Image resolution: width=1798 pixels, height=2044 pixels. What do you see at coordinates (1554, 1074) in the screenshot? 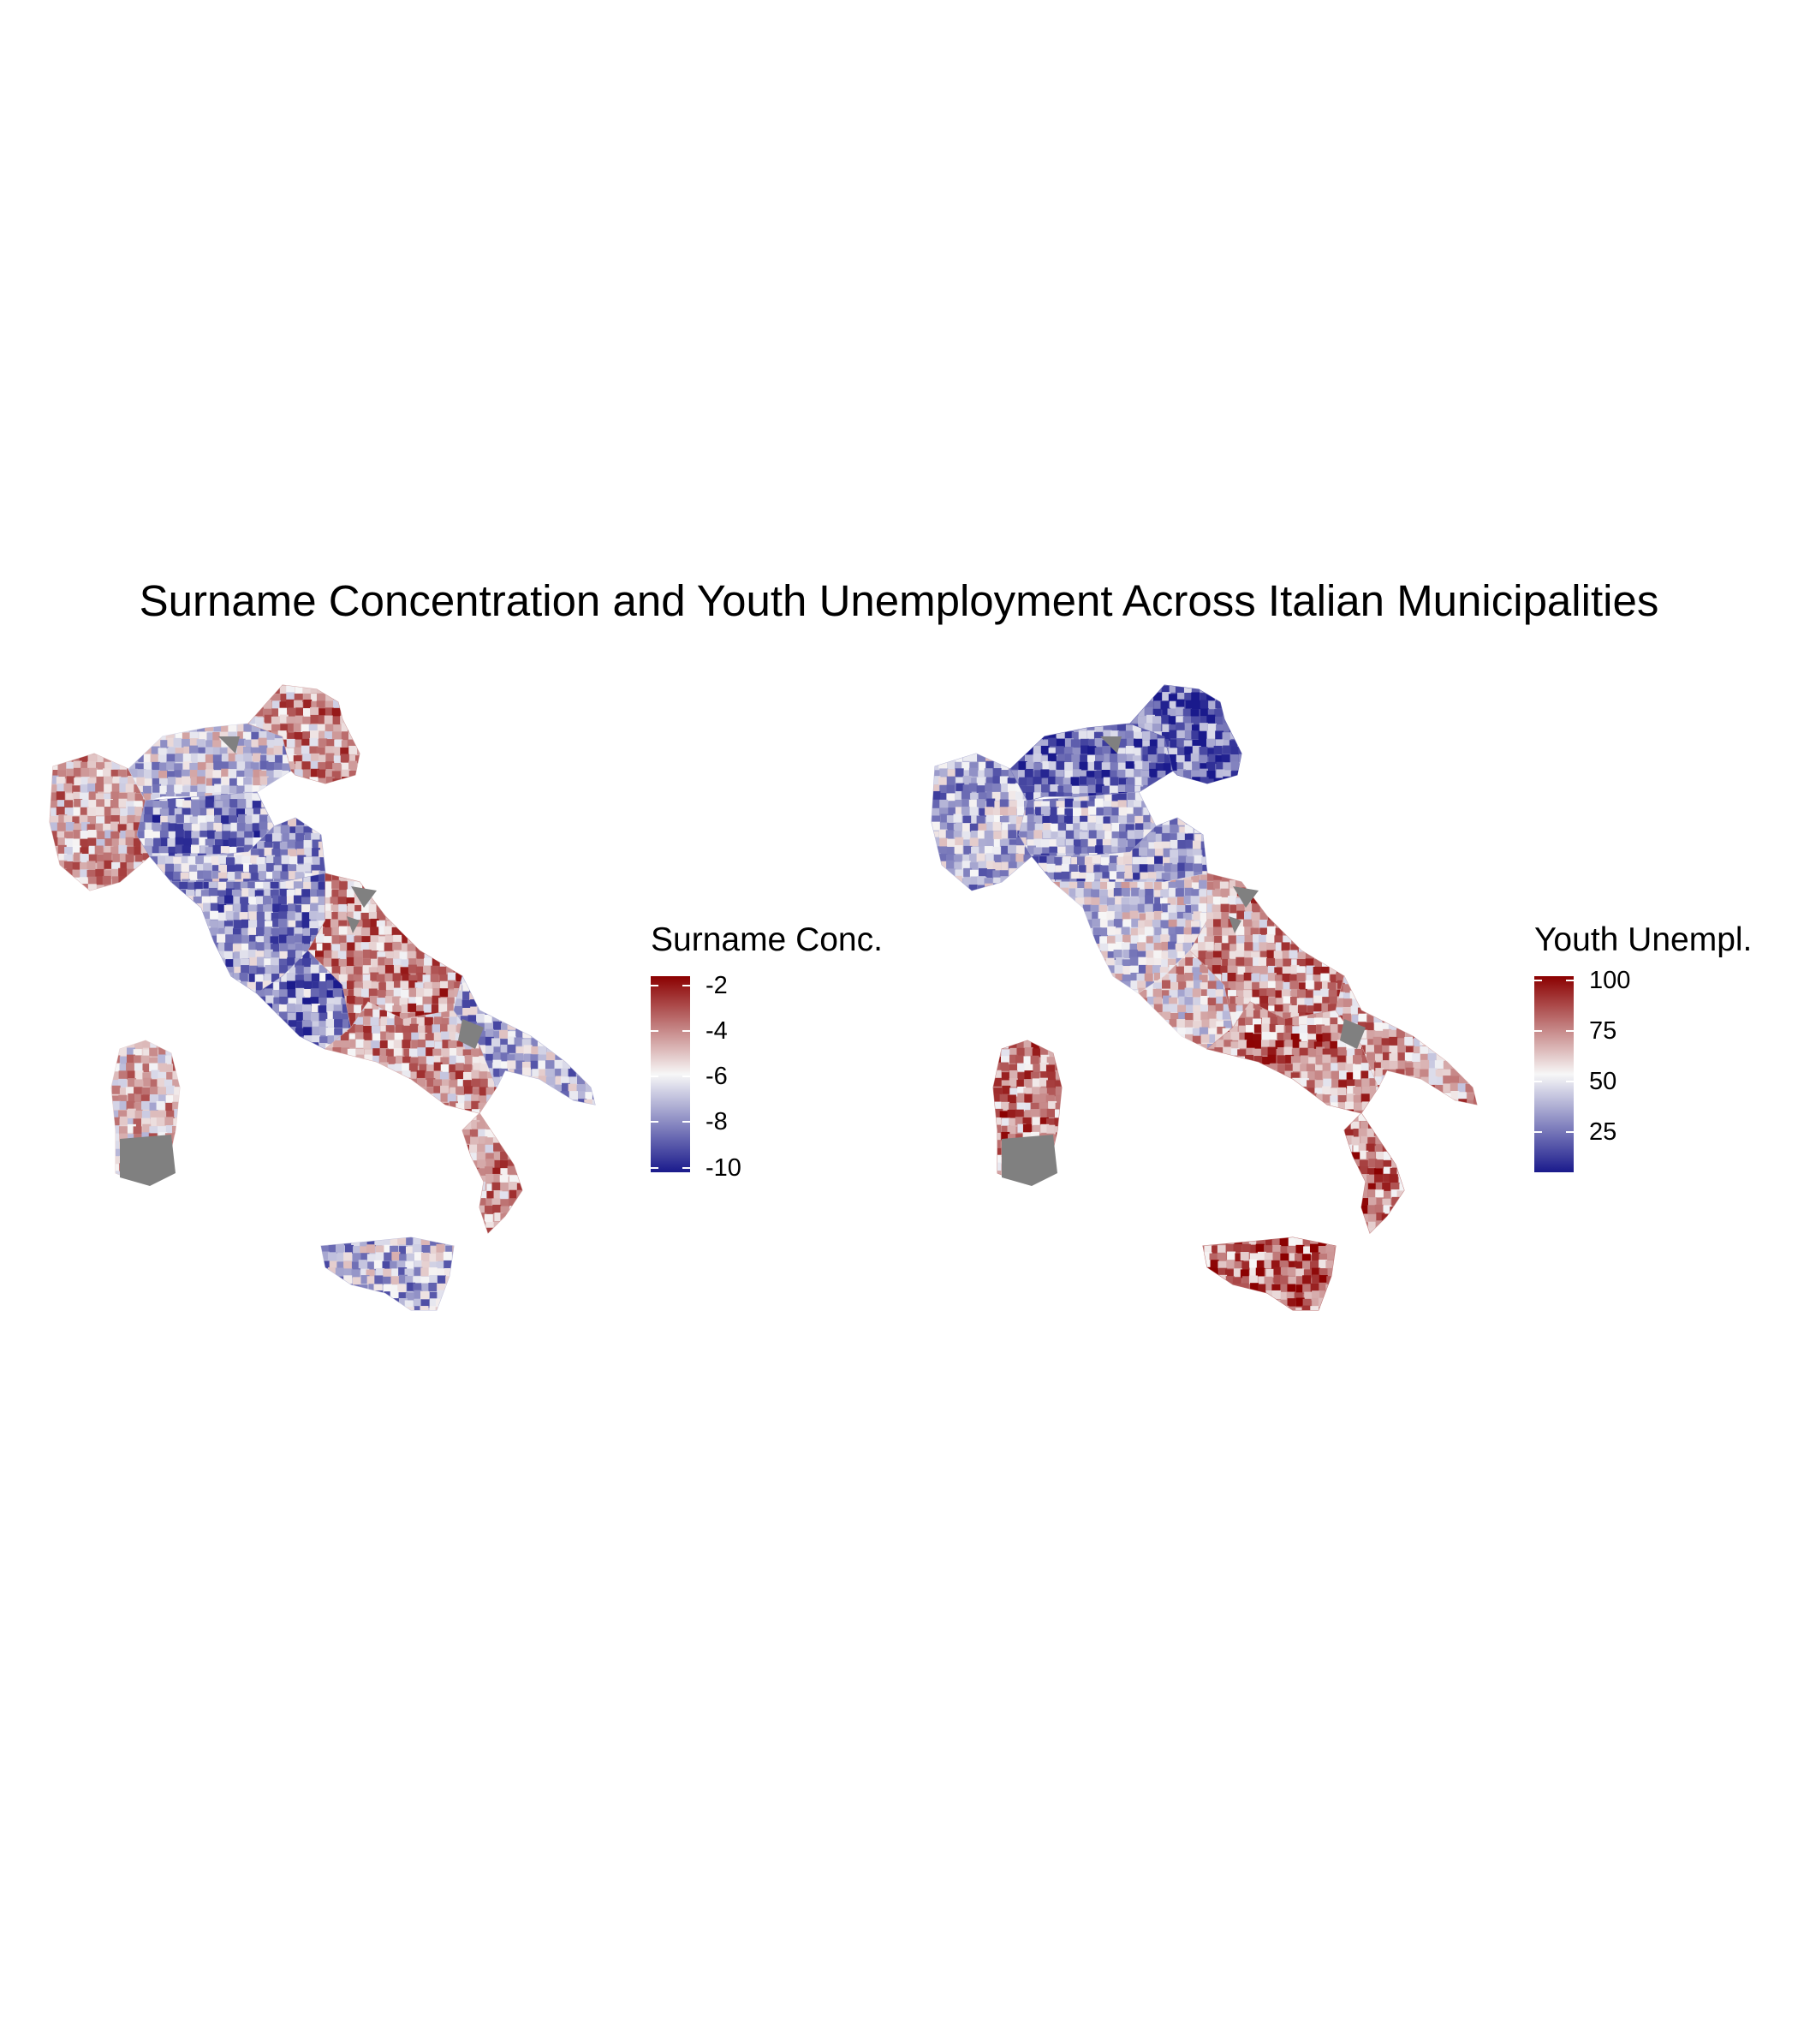
I see `unemployment-colorbar` at bounding box center [1554, 1074].